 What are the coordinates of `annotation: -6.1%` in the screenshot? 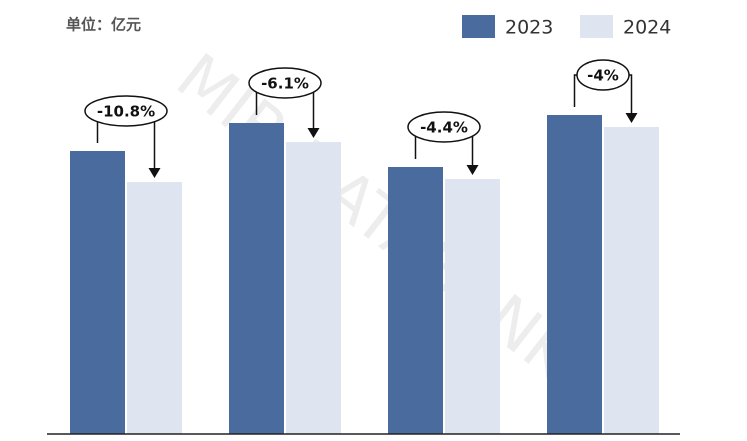 It's located at (285, 84).